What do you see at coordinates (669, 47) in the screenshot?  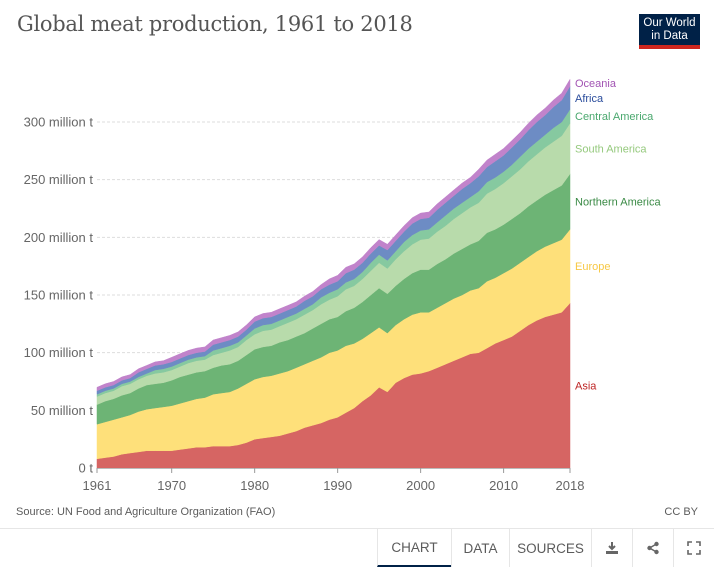 I see `logo-accent-bar` at bounding box center [669, 47].